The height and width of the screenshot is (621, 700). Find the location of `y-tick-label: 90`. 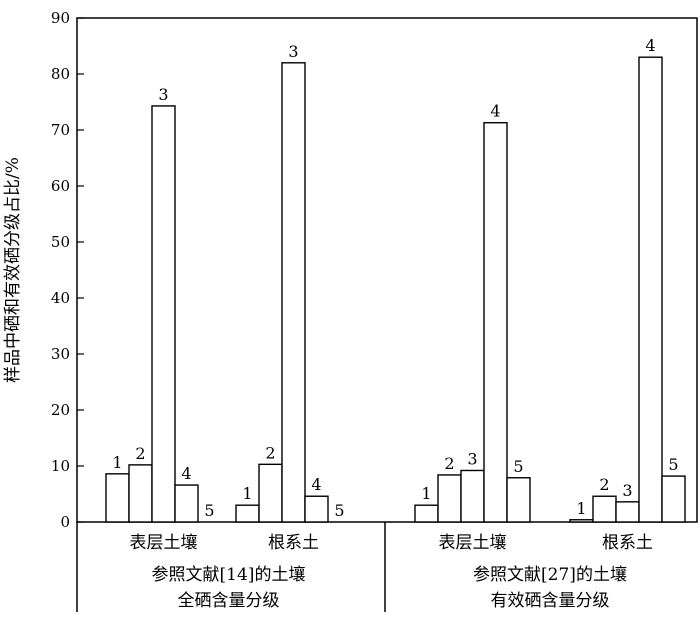

y-tick-label: 90 is located at coordinates (60, 18).